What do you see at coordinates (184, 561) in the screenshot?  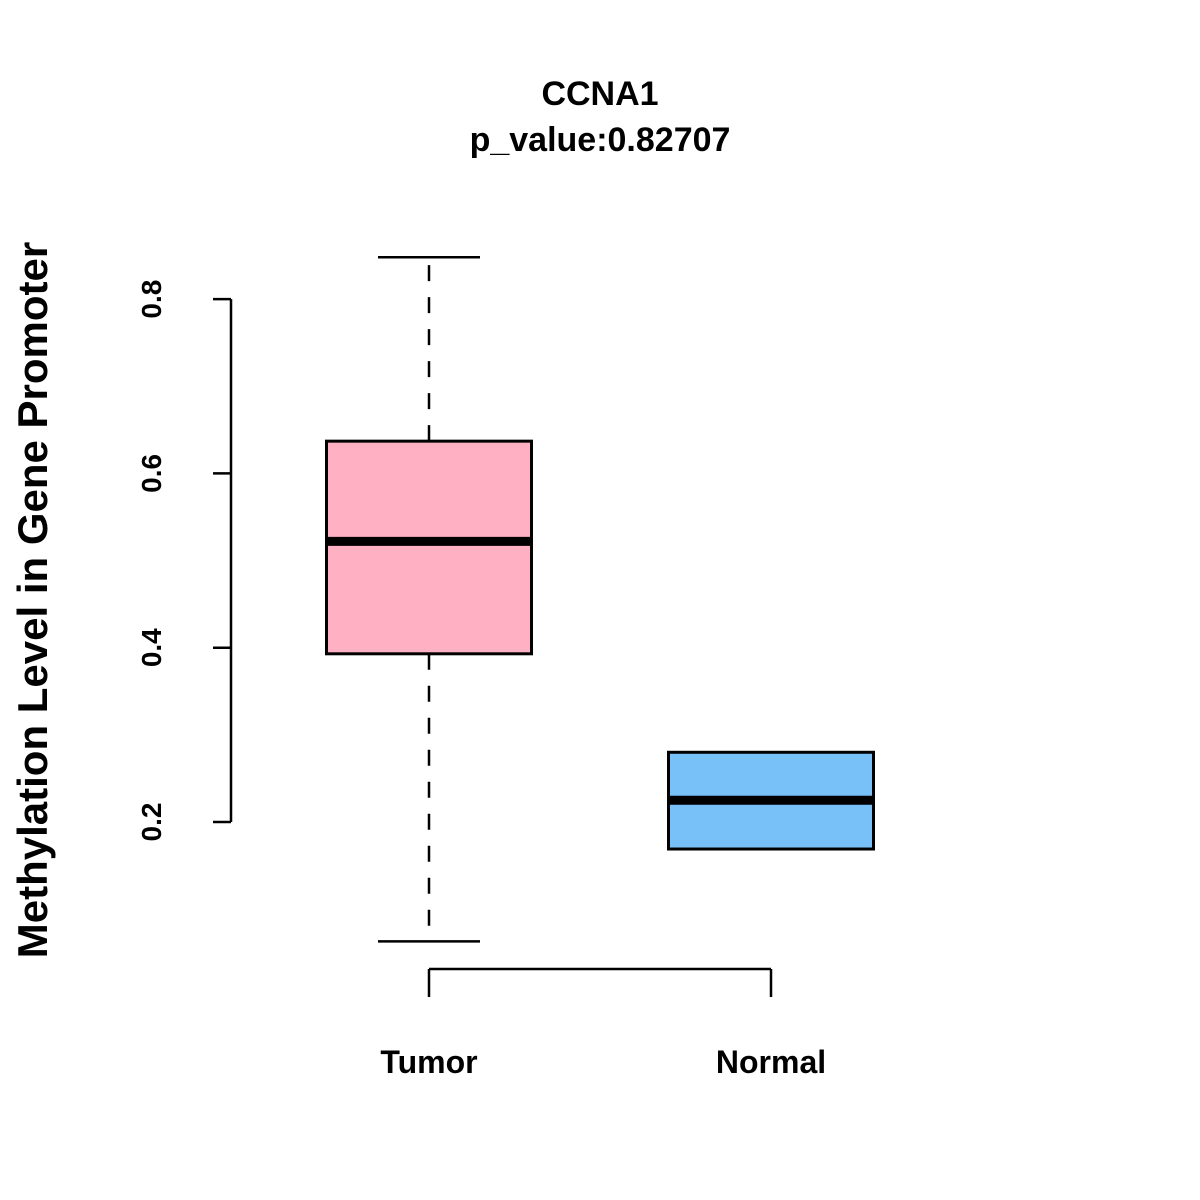 I see `y-axis: 0.2 0.4 0.6 0.8` at bounding box center [184, 561].